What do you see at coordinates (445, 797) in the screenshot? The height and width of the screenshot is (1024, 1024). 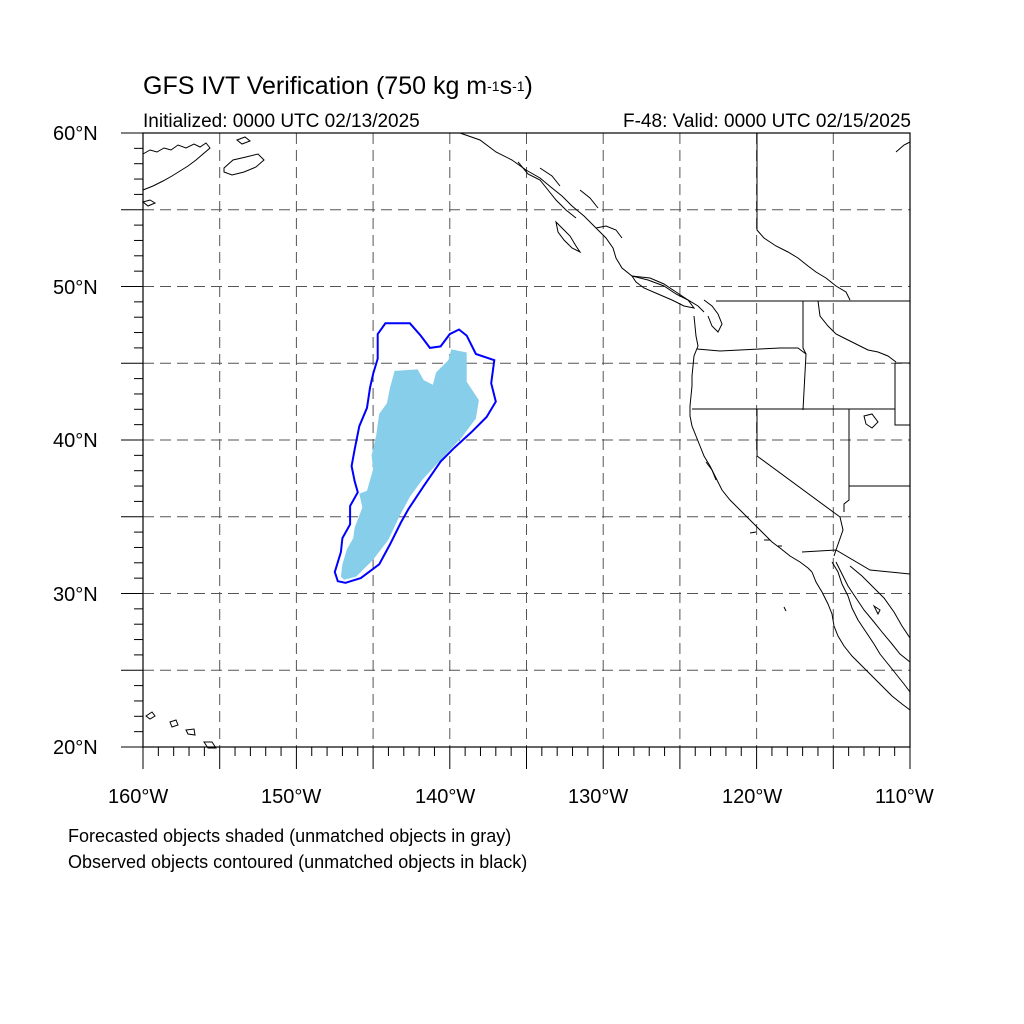 I see `lon-label-140w: 140°W` at bounding box center [445, 797].